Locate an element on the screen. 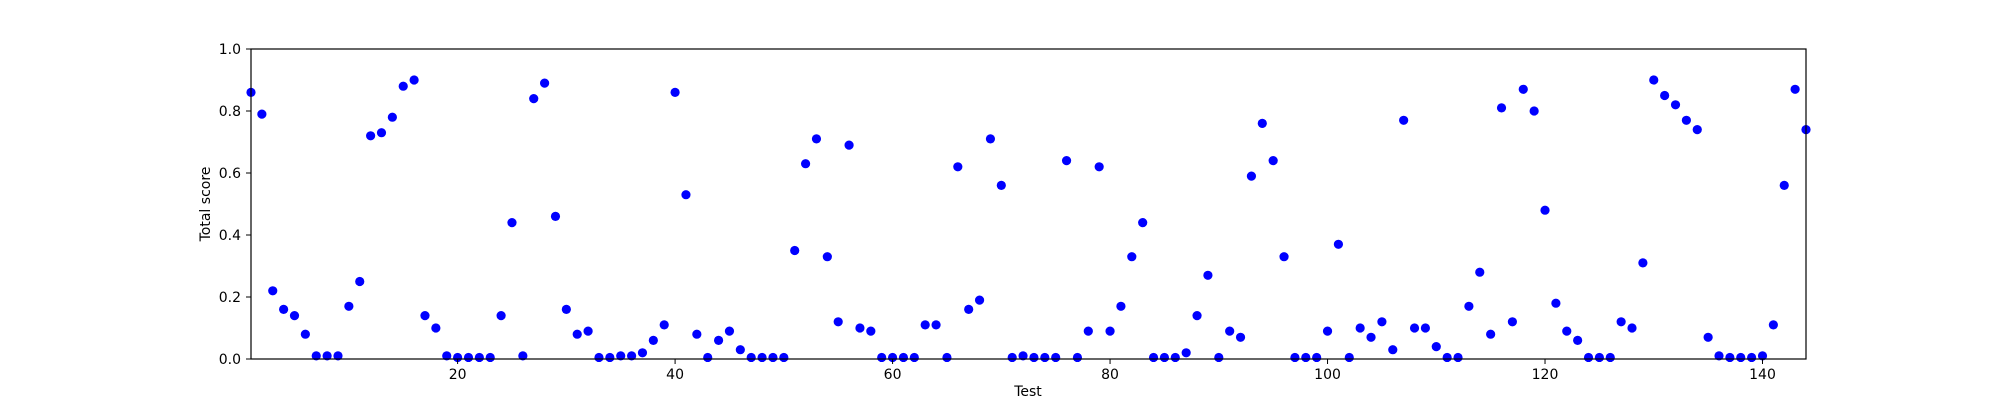 The height and width of the screenshot is (405, 2000). y-tick-label: 0.6 is located at coordinates (230, 174).